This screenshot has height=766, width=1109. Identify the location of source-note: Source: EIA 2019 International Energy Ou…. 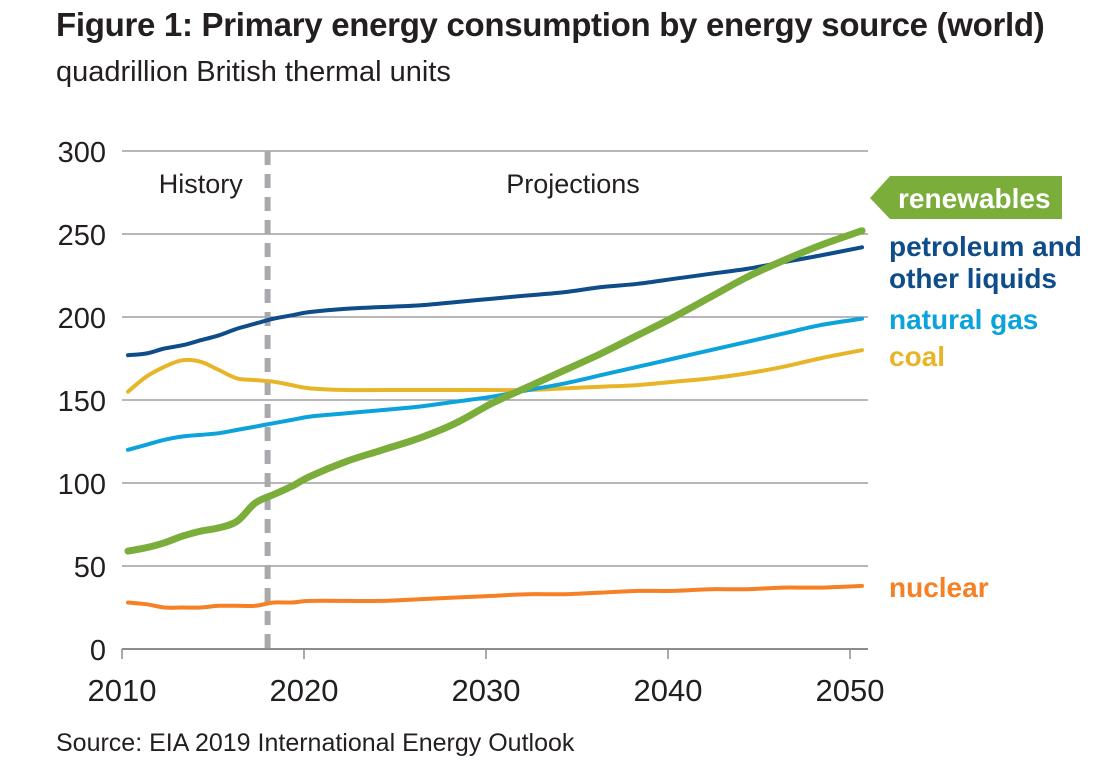
(315, 743).